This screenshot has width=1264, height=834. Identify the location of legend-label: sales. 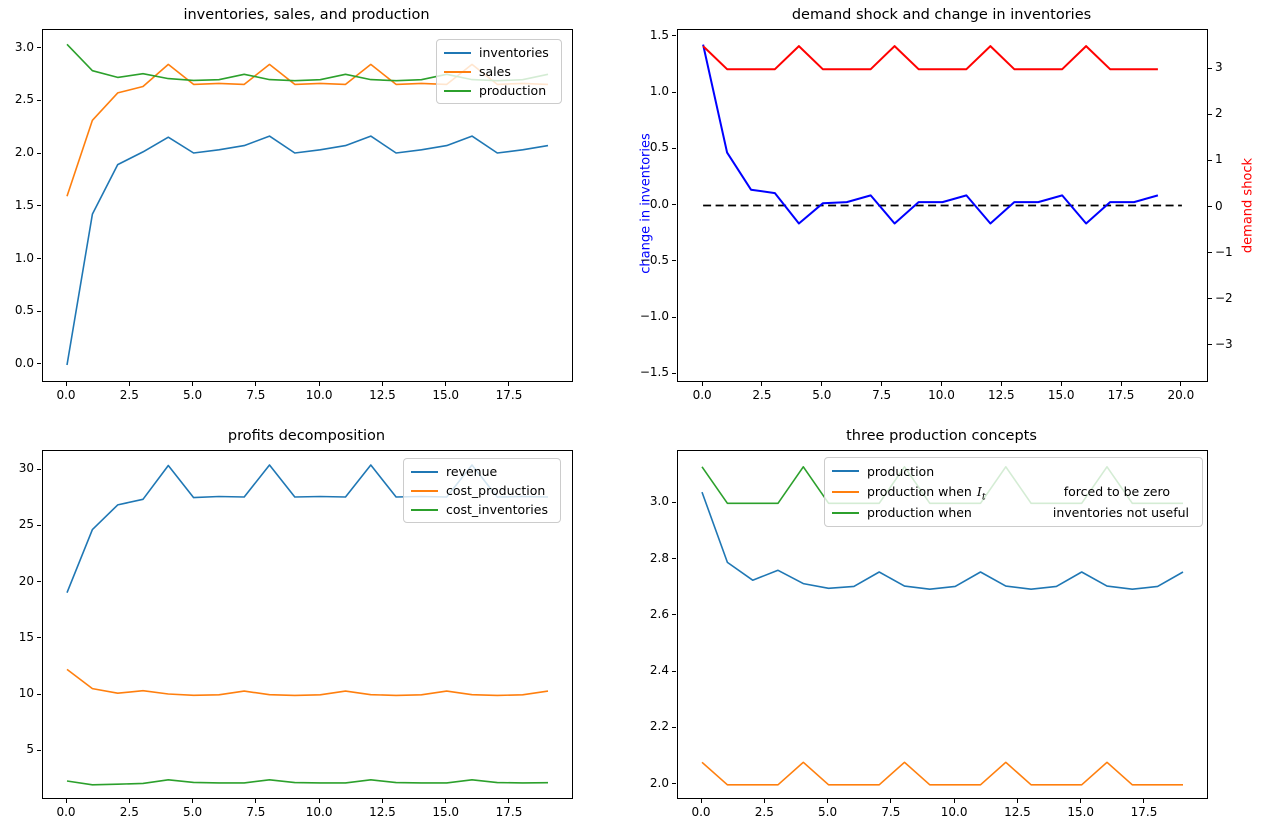
(495, 71).